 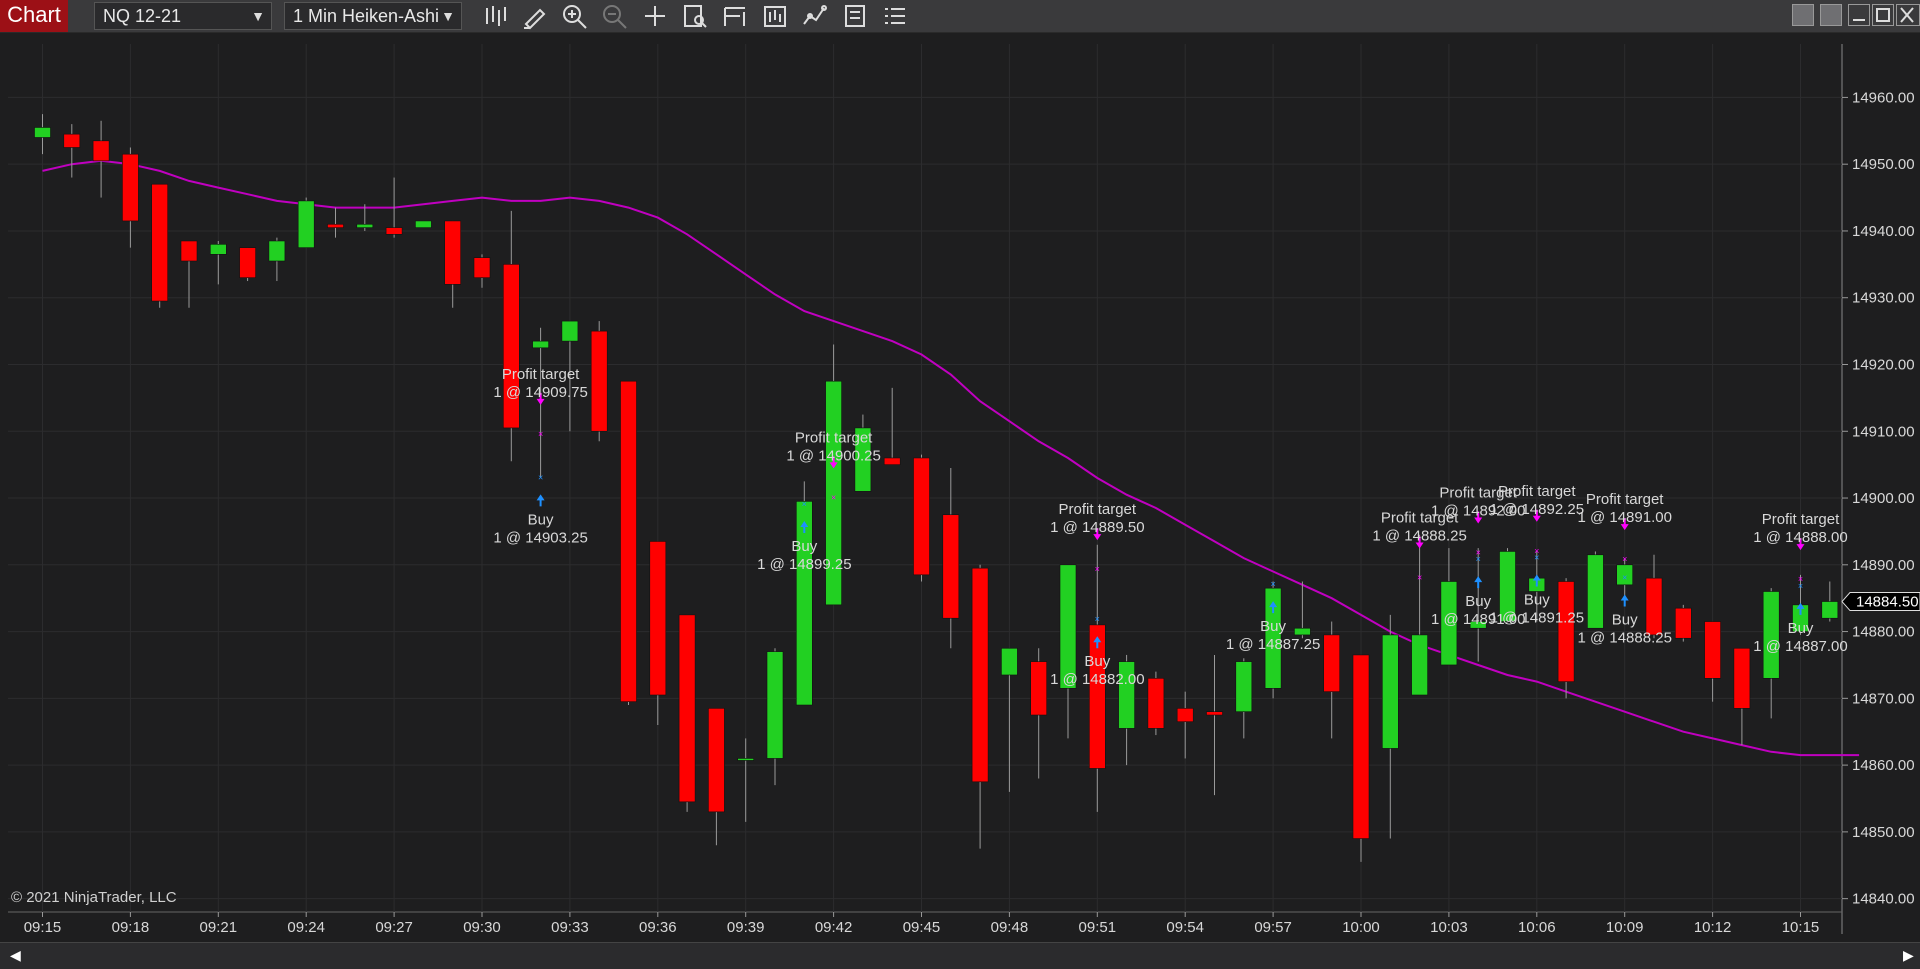 I want to click on tile-alt-icon, so click(x=1831, y=15).